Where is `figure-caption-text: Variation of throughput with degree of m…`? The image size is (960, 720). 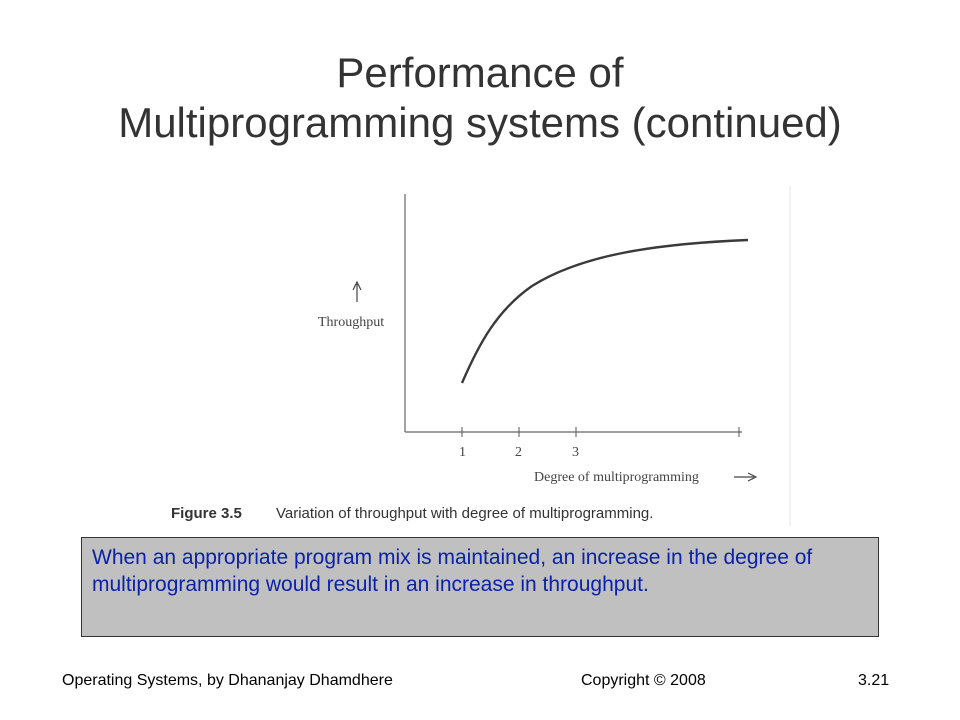
figure-caption-text: Variation of throughput with degree of m… is located at coordinates (464, 513).